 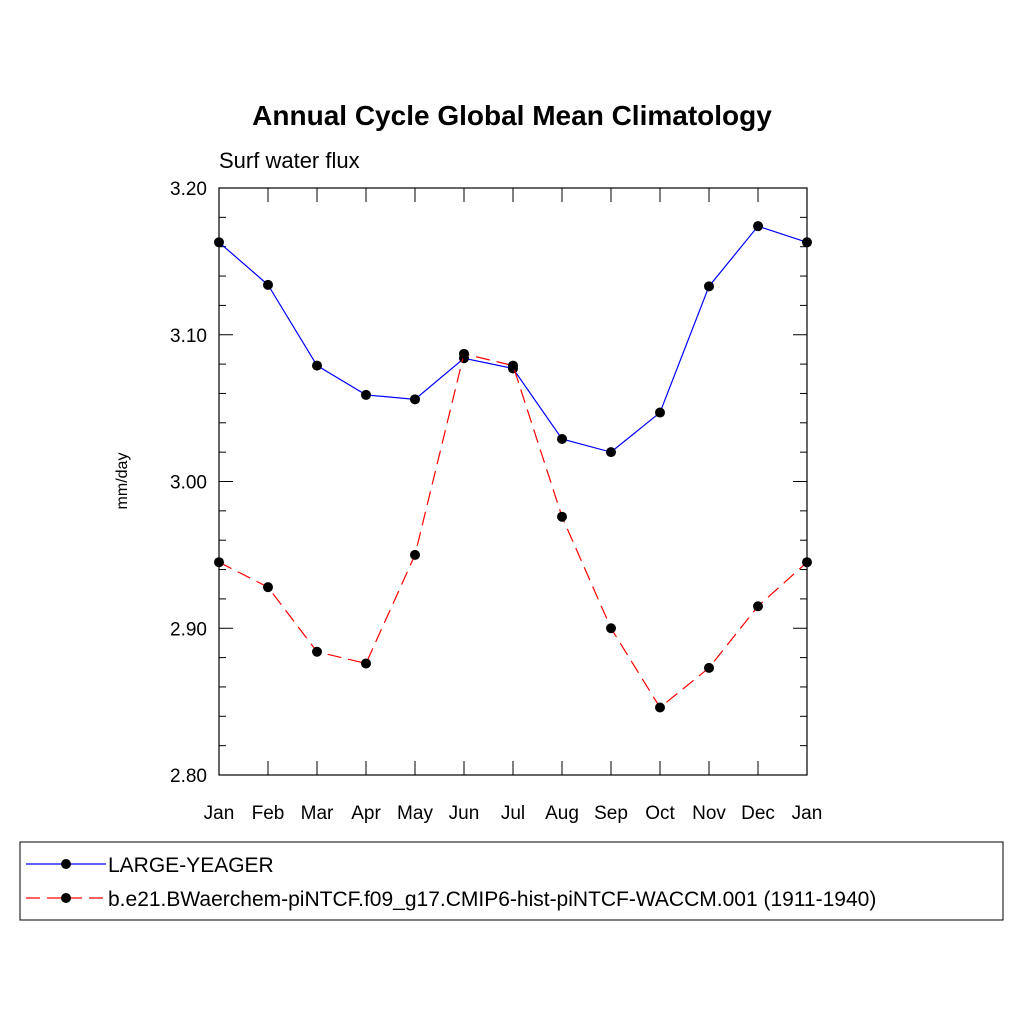 I want to click on x-tick-label: Jun, so click(x=464, y=813).